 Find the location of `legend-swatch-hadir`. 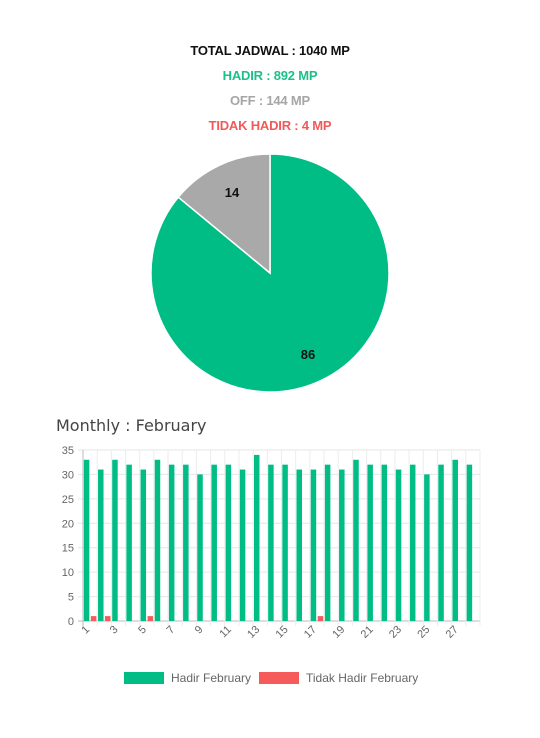

legend-swatch-hadir is located at coordinates (144, 678).